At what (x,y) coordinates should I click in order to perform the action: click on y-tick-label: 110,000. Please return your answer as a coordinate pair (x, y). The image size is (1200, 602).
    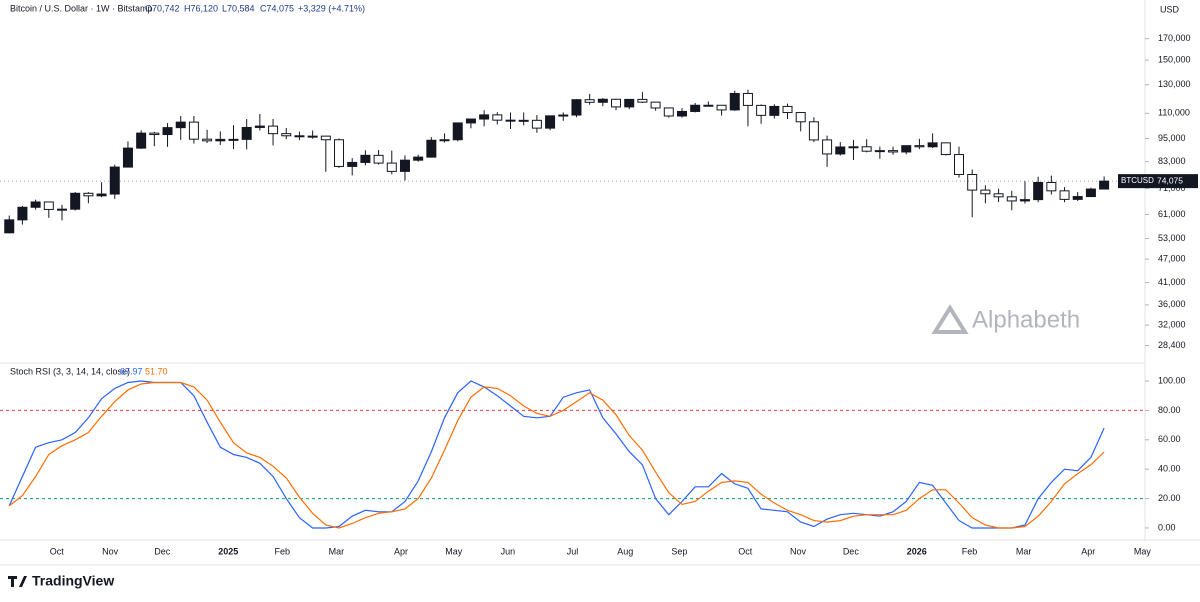
    Looking at the image, I should click on (1174, 113).